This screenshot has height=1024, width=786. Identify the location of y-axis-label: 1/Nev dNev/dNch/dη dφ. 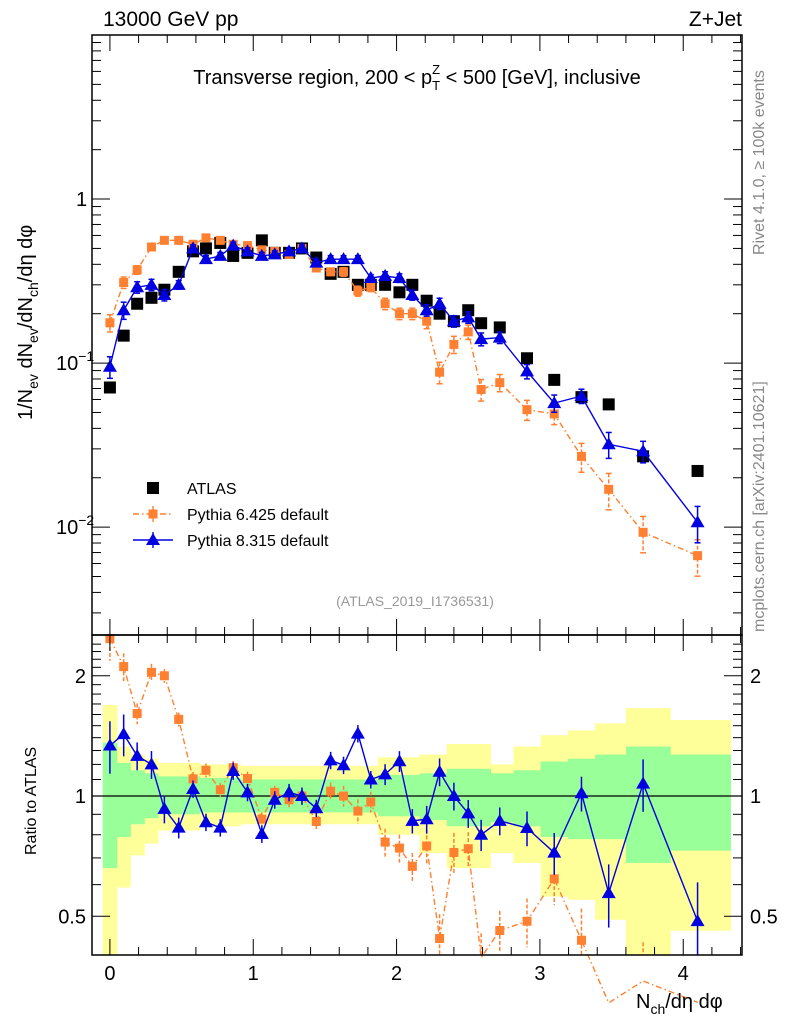
(28, 322).